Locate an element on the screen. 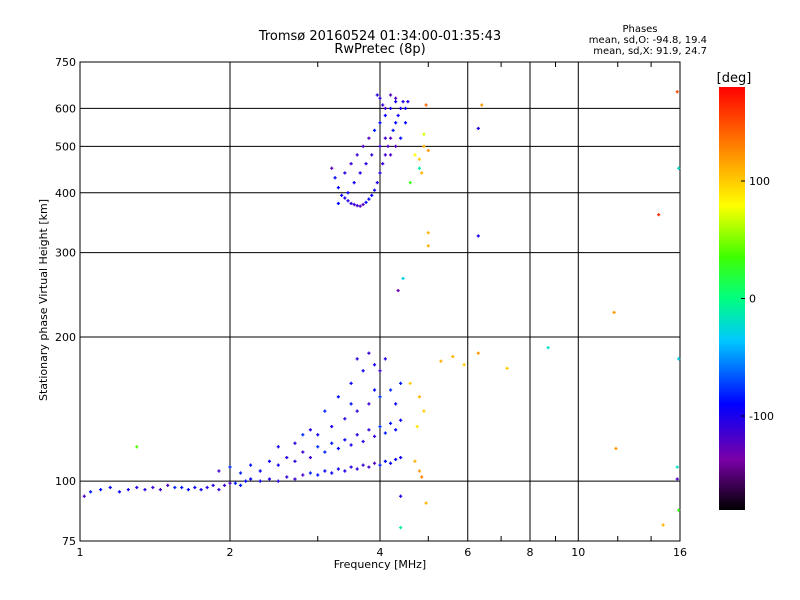  y-tick-label: 100 is located at coordinates (65, 481).